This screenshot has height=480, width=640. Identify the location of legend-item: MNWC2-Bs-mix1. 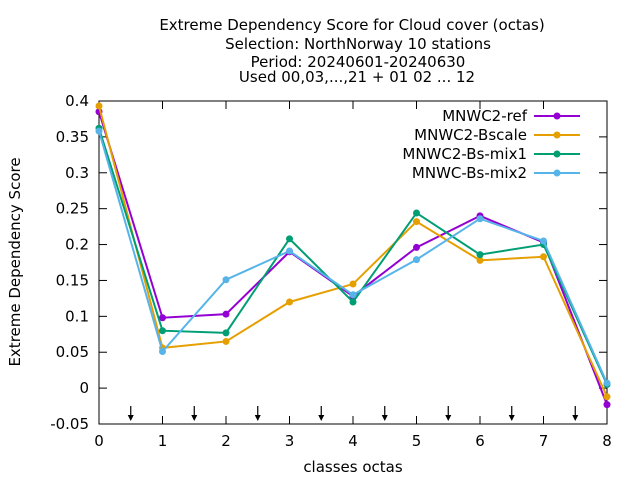
(491, 154).